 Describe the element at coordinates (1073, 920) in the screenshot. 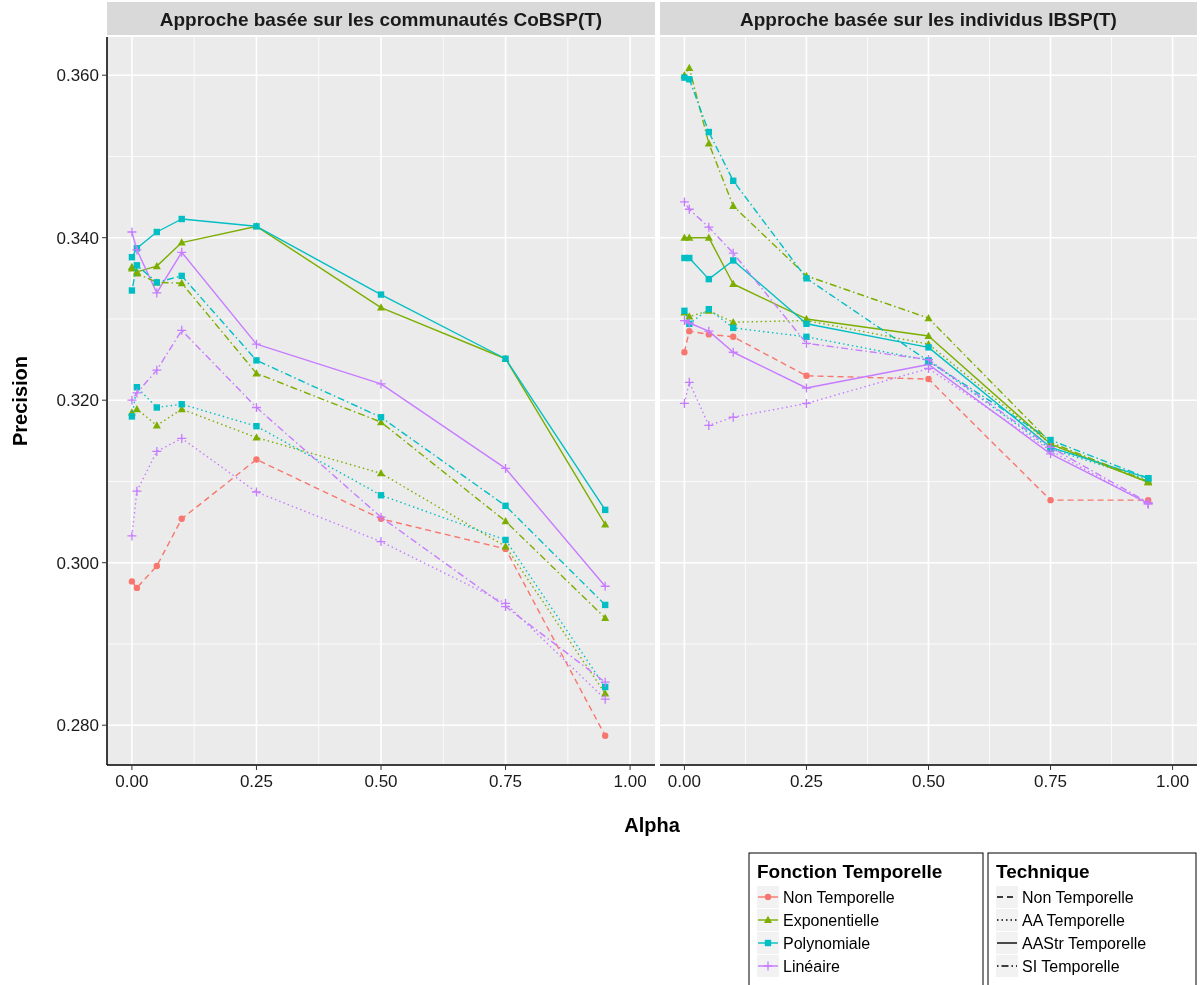

I see `legend-label: AA Temporelle` at that location.